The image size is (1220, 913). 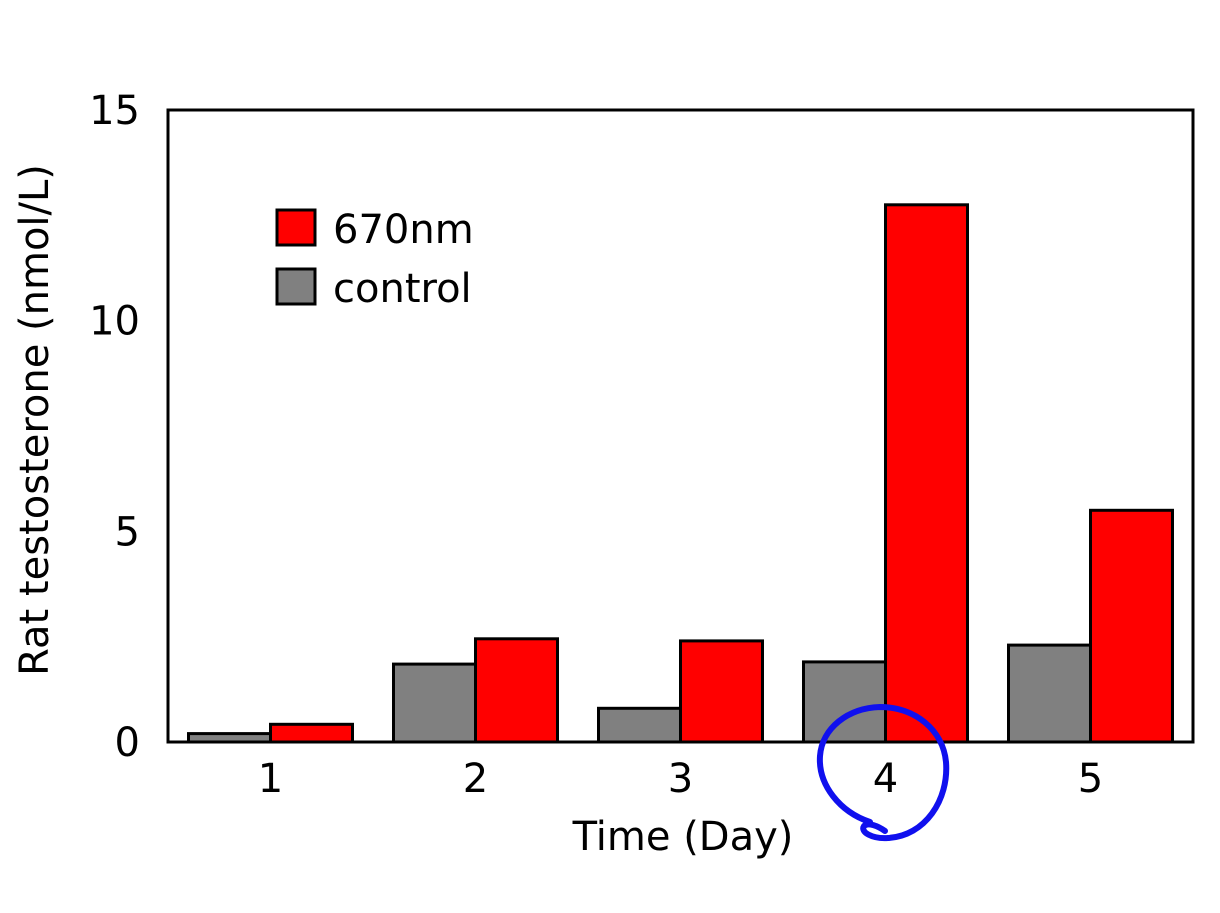 What do you see at coordinates (114, 111) in the screenshot?
I see `y-tick-label: 15` at bounding box center [114, 111].